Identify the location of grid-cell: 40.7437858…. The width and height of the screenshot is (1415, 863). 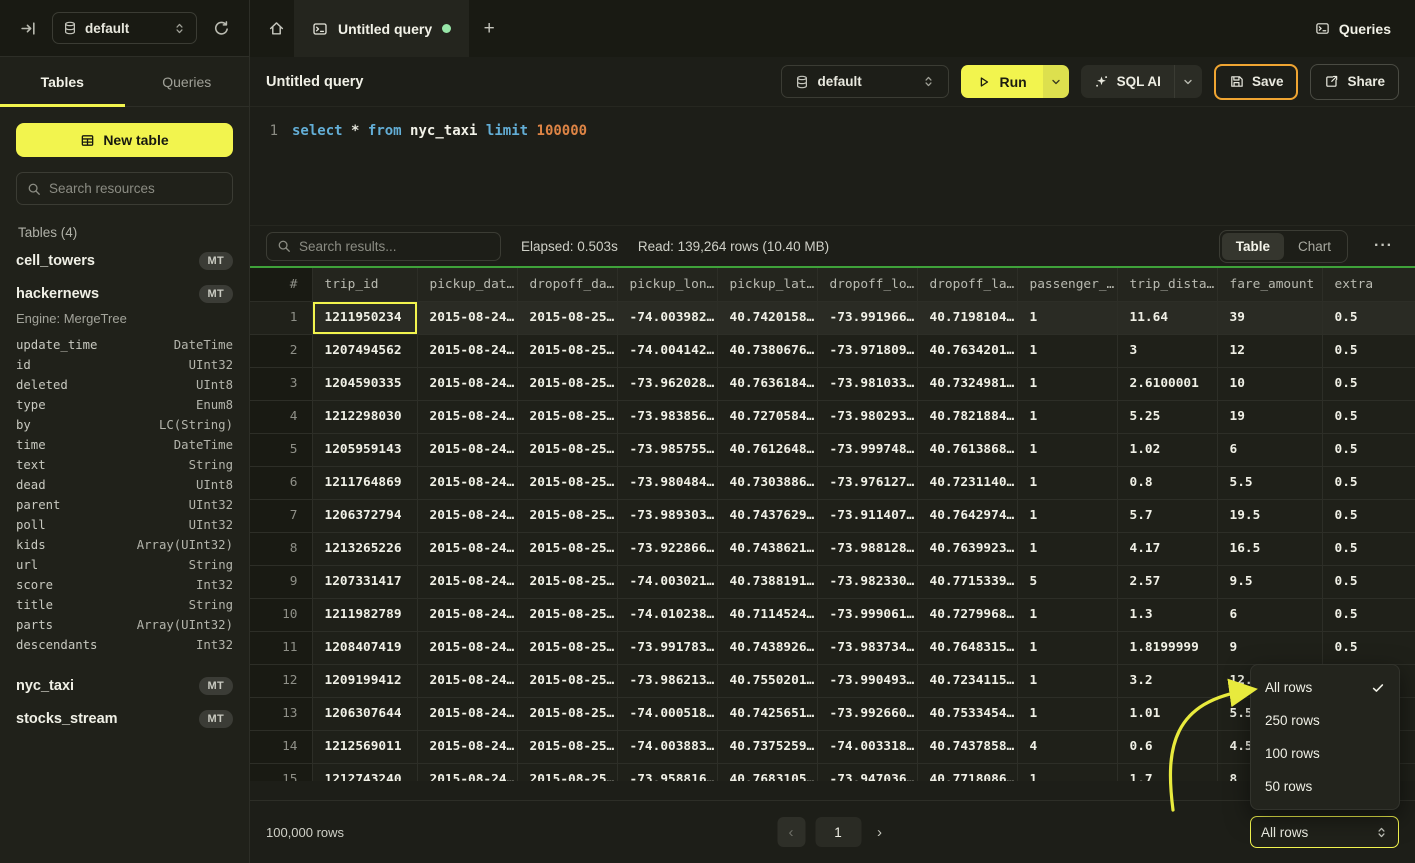
(967, 747).